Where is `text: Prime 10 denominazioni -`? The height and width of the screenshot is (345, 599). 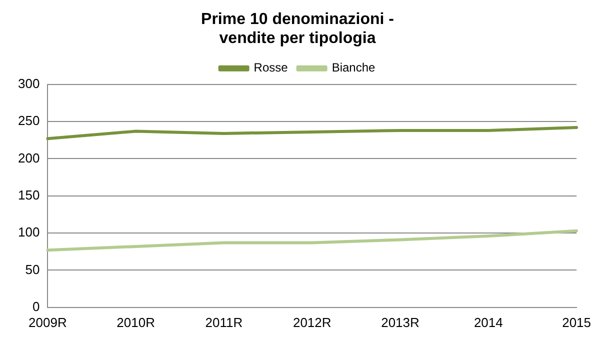
text: Prime 10 denominazioni - is located at coordinates (297, 19).